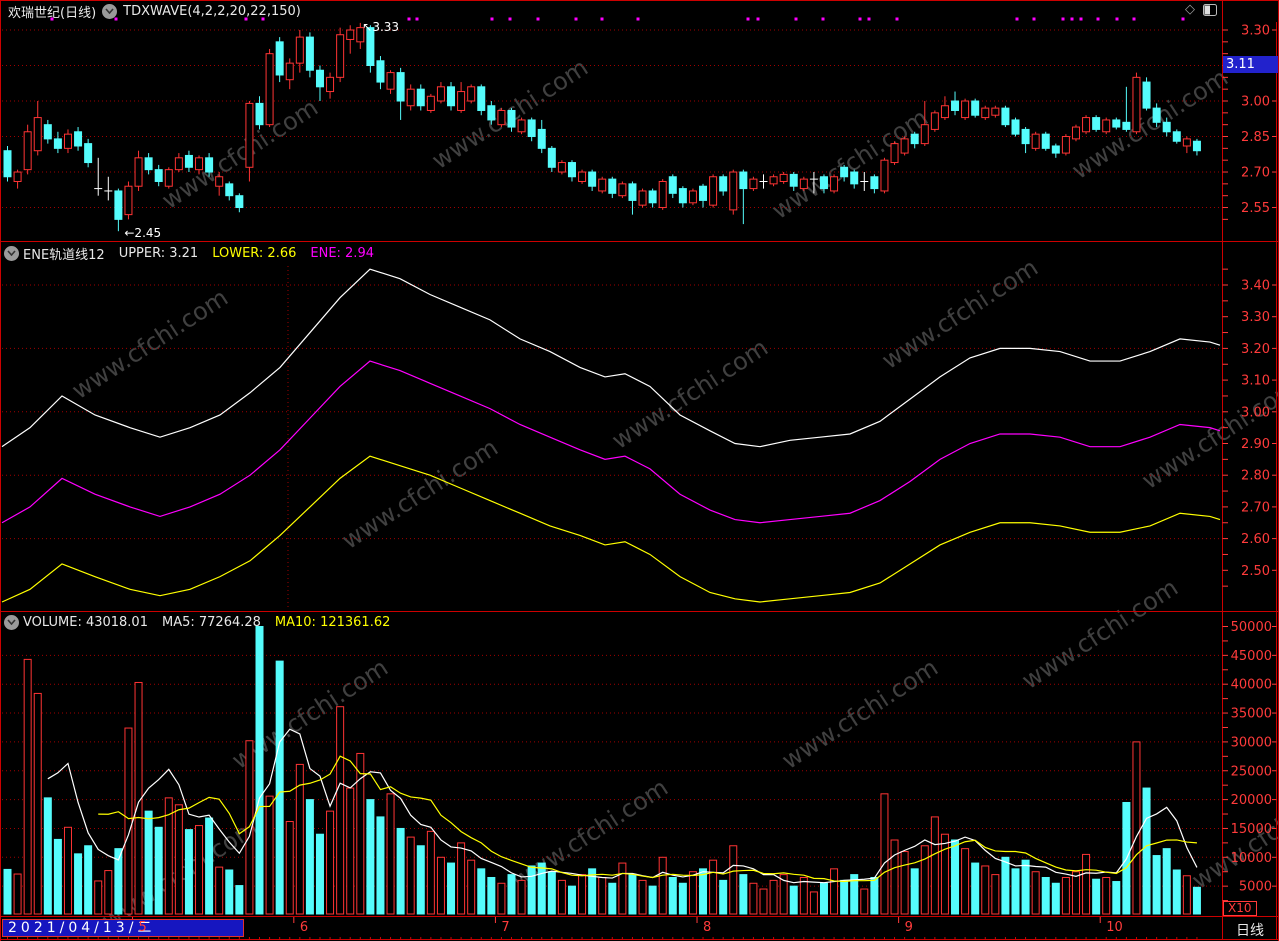 The height and width of the screenshot is (941, 1279). I want to click on axis-label: 2.85, so click(1255, 137).